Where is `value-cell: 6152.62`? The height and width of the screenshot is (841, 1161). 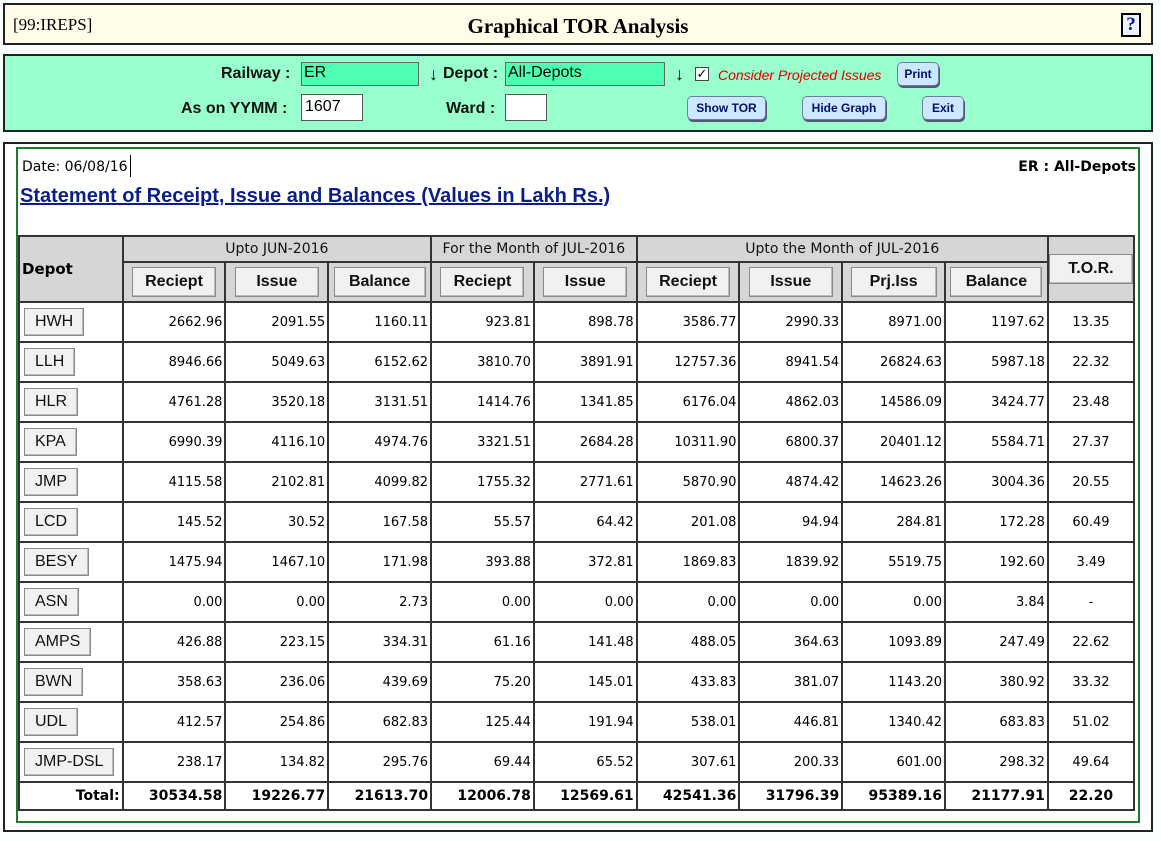 value-cell: 6152.62 is located at coordinates (380, 362).